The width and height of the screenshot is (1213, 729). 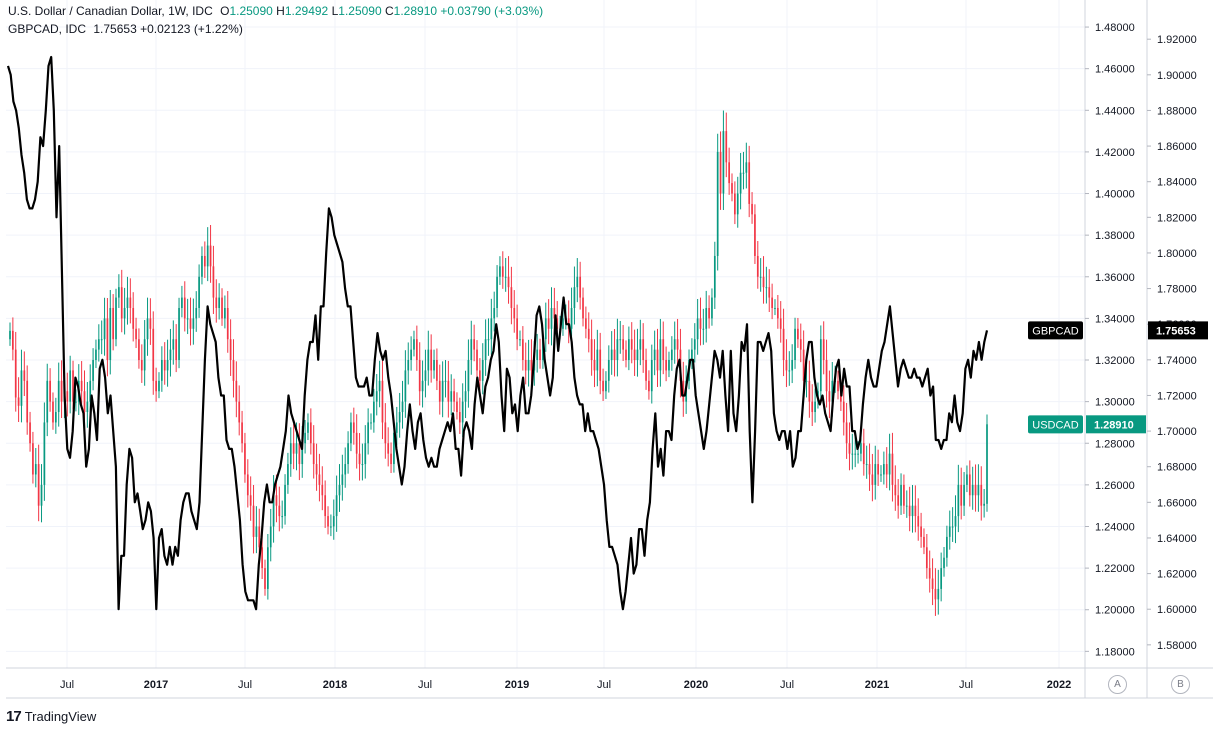 I want to click on axis-a-tick-label: 1.22000, so click(x=1115, y=569).